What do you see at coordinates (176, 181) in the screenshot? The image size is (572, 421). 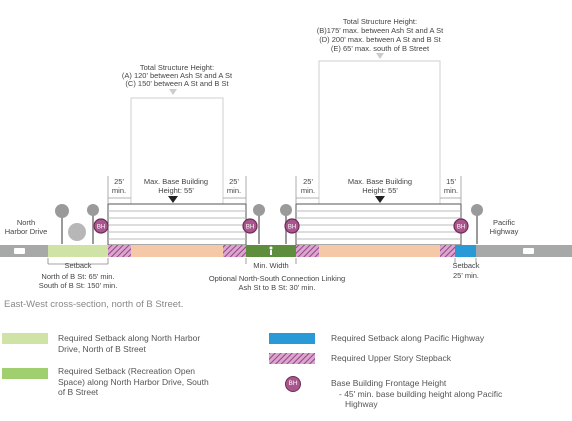 I see `left-base-label1: Max. Base Building` at bounding box center [176, 181].